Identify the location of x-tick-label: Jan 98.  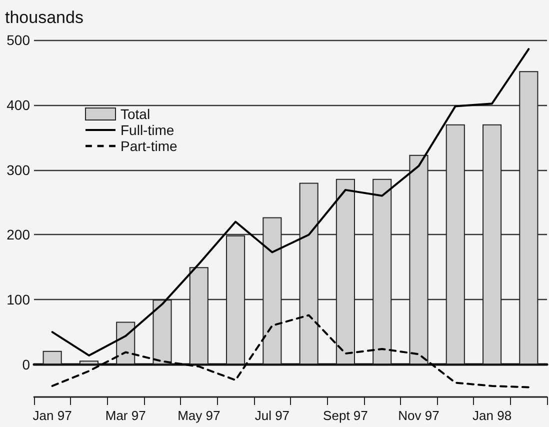
(492, 415).